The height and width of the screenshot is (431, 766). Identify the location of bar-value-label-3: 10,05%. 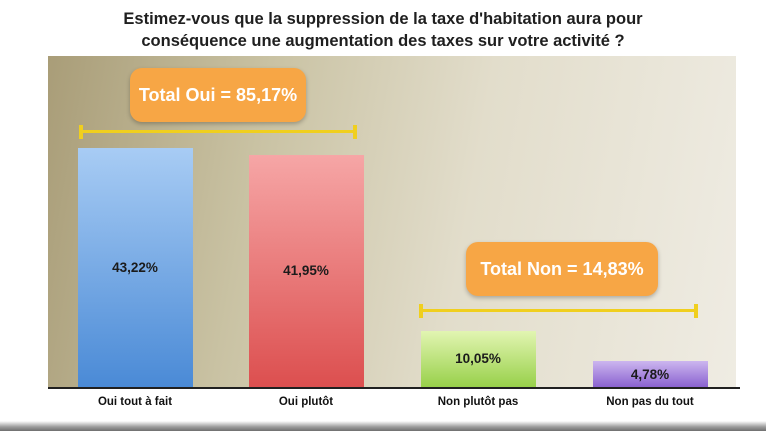
(478, 358).